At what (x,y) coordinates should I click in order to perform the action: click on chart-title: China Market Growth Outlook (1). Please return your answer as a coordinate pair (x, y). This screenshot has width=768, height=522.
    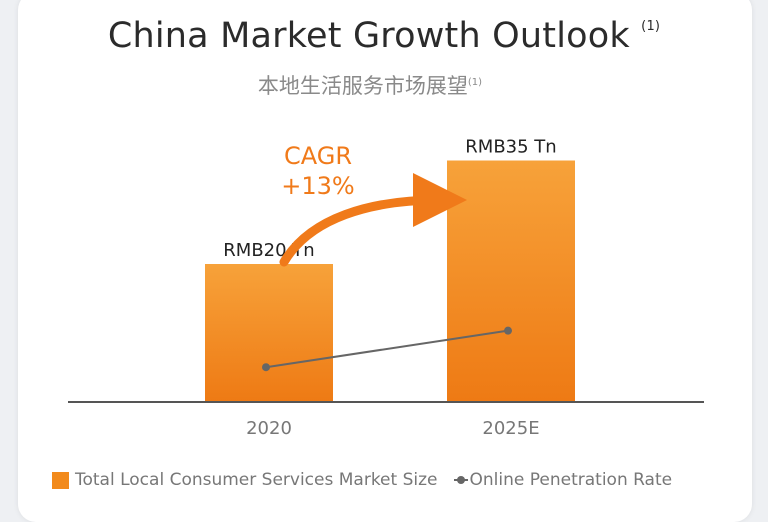
    Looking at the image, I should click on (384, 36).